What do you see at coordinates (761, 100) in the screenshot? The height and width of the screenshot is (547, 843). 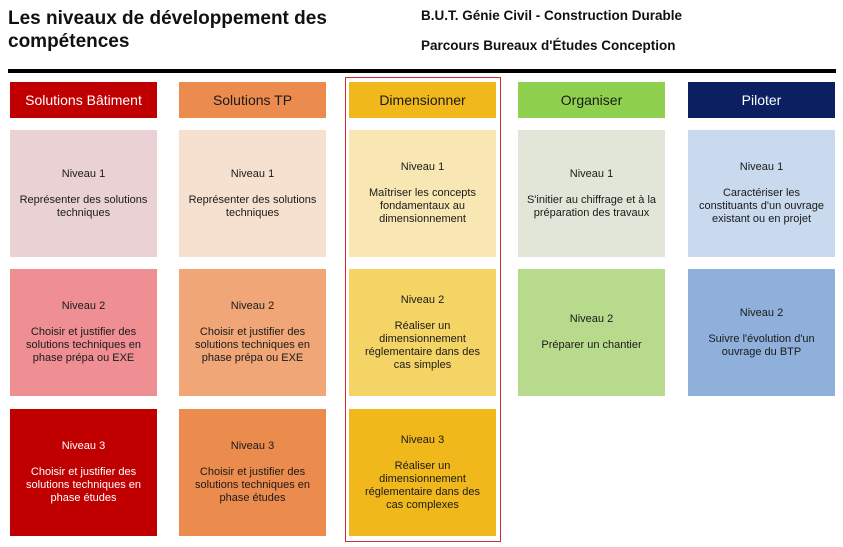 I see `column-header-piloter: Piloter` at bounding box center [761, 100].